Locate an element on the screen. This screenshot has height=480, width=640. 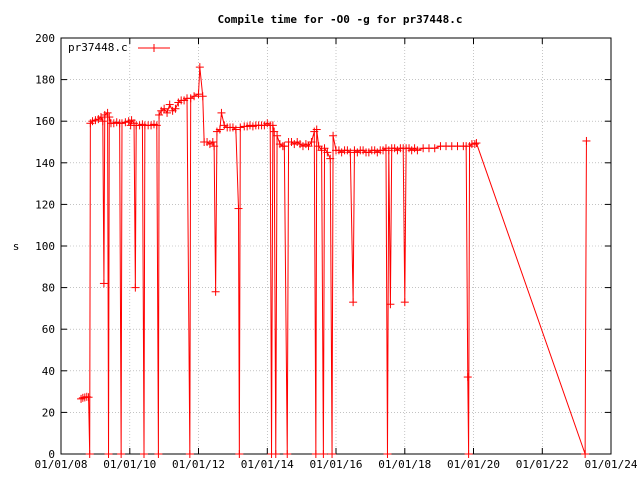
legend: pr37448.c is located at coordinates (119, 47).